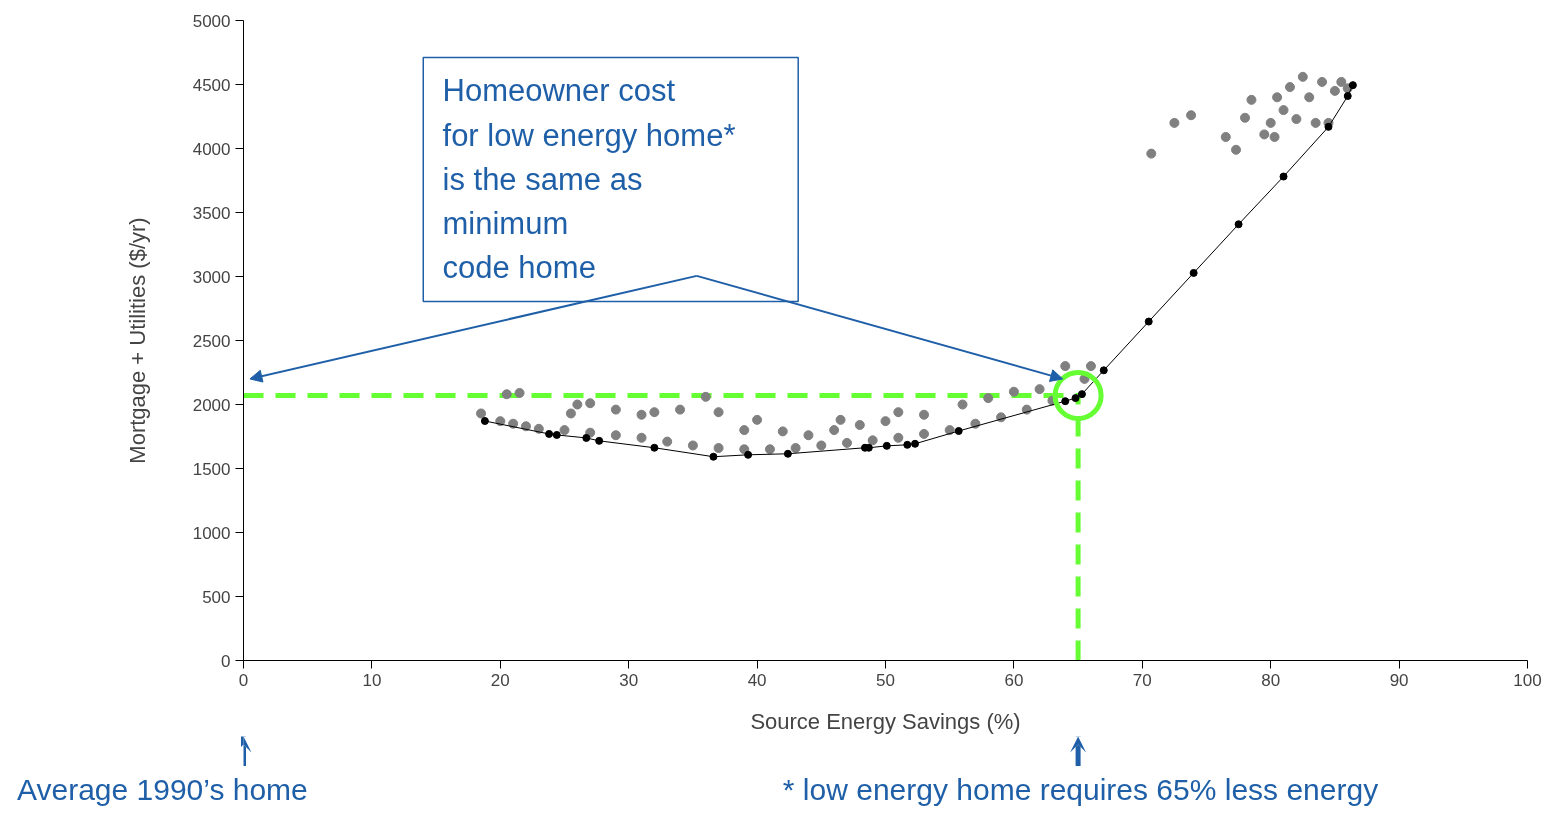 The image size is (1552, 820). What do you see at coordinates (885, 721) in the screenshot?
I see `x-axis-title: Source Energy Savings (%)` at bounding box center [885, 721].